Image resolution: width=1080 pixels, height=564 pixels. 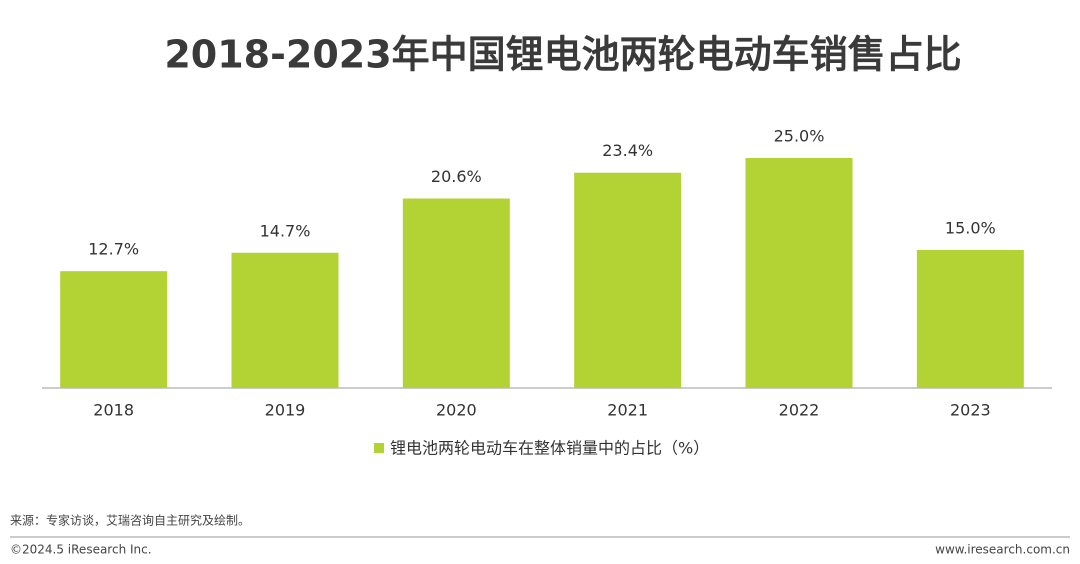 I want to click on x-tick-label: 2019, so click(x=285, y=410).